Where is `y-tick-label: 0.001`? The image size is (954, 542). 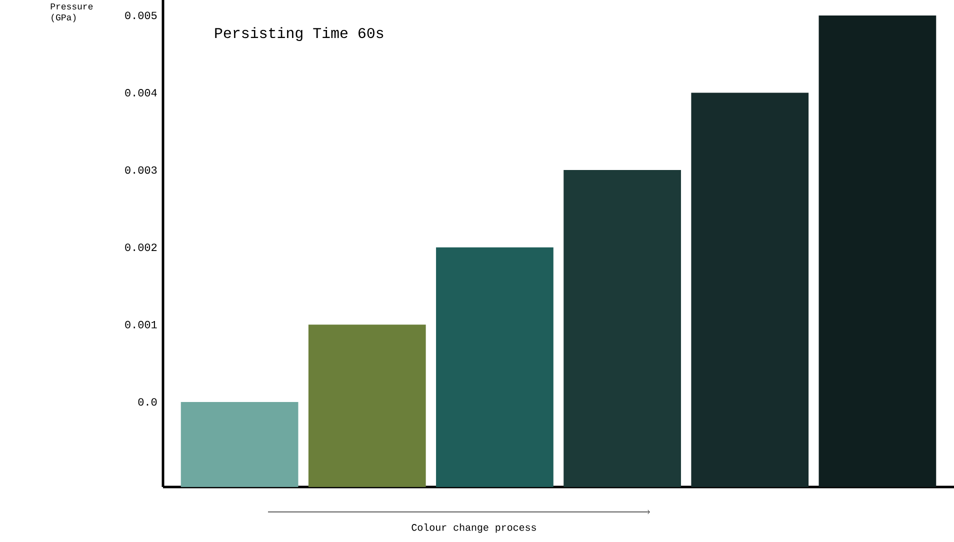
y-tick-label: 0.001 is located at coordinates (141, 324).